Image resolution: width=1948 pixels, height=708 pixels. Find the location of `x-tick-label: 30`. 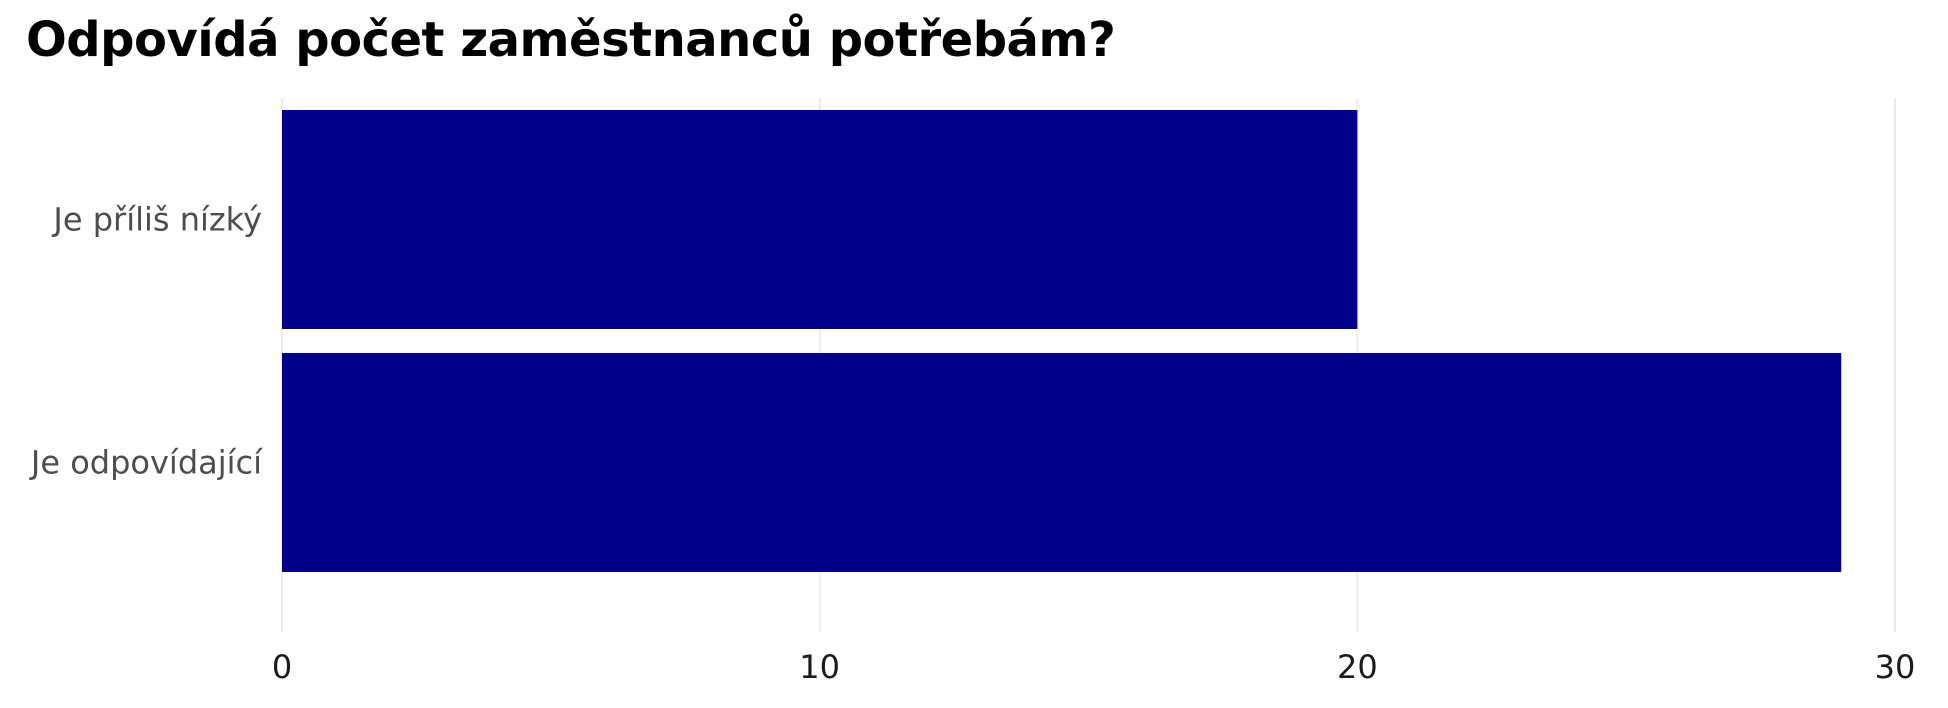

x-tick-label: 30 is located at coordinates (1895, 667).